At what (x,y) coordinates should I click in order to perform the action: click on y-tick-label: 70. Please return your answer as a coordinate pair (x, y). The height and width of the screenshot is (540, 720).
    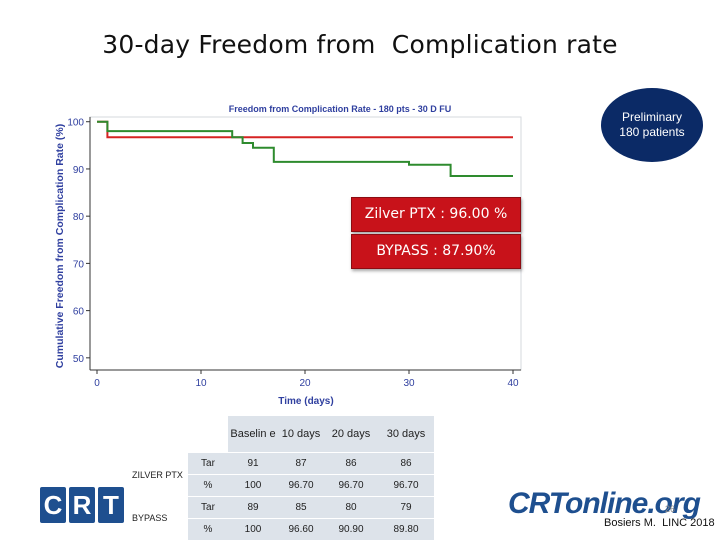
    Looking at the image, I should click on (79, 264).